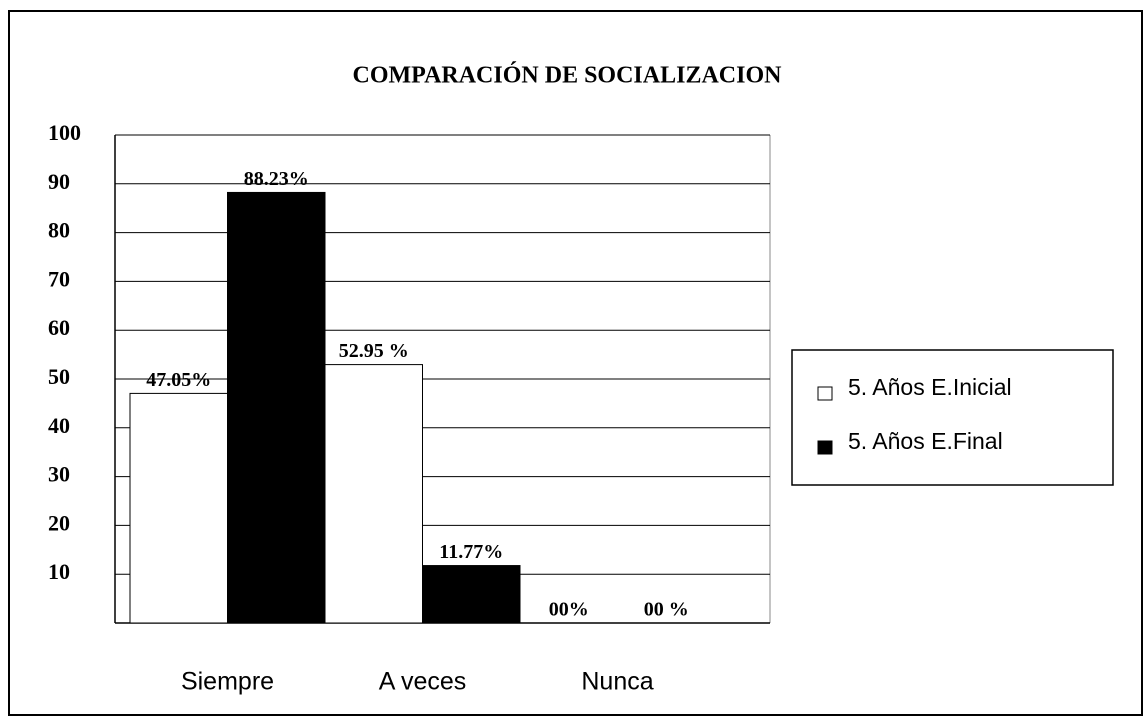 The image size is (1144, 717). What do you see at coordinates (930, 387) in the screenshot?
I see `legend-label: 5. Años E.Inicial` at bounding box center [930, 387].